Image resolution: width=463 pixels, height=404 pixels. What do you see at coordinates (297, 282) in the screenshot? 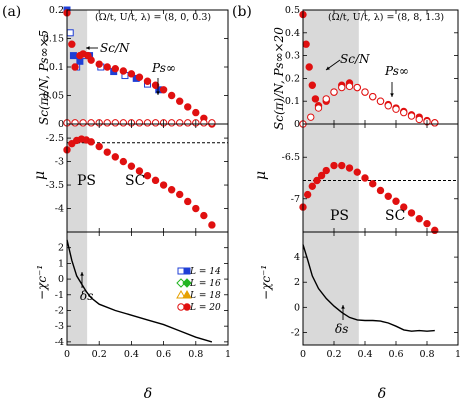
I see `ytick-label-b-bot-1: 2` at bounding box center [297, 282].